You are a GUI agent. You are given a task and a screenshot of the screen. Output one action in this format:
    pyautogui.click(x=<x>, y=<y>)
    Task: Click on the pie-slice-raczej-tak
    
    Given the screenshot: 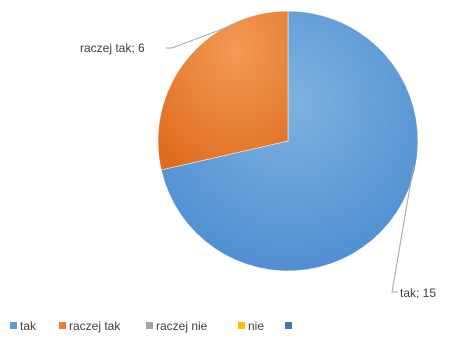 What is the action you would take?
    pyautogui.click(x=223, y=90)
    